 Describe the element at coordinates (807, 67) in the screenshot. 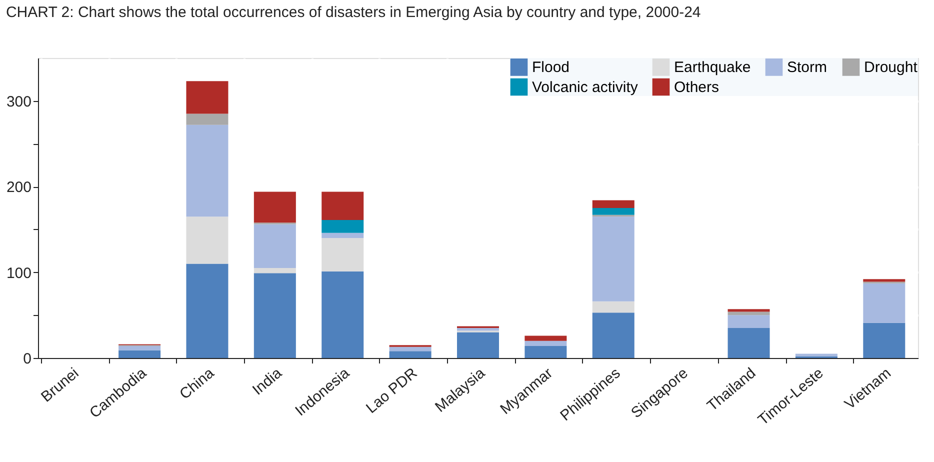

I see `legend-label: Storm` at that location.